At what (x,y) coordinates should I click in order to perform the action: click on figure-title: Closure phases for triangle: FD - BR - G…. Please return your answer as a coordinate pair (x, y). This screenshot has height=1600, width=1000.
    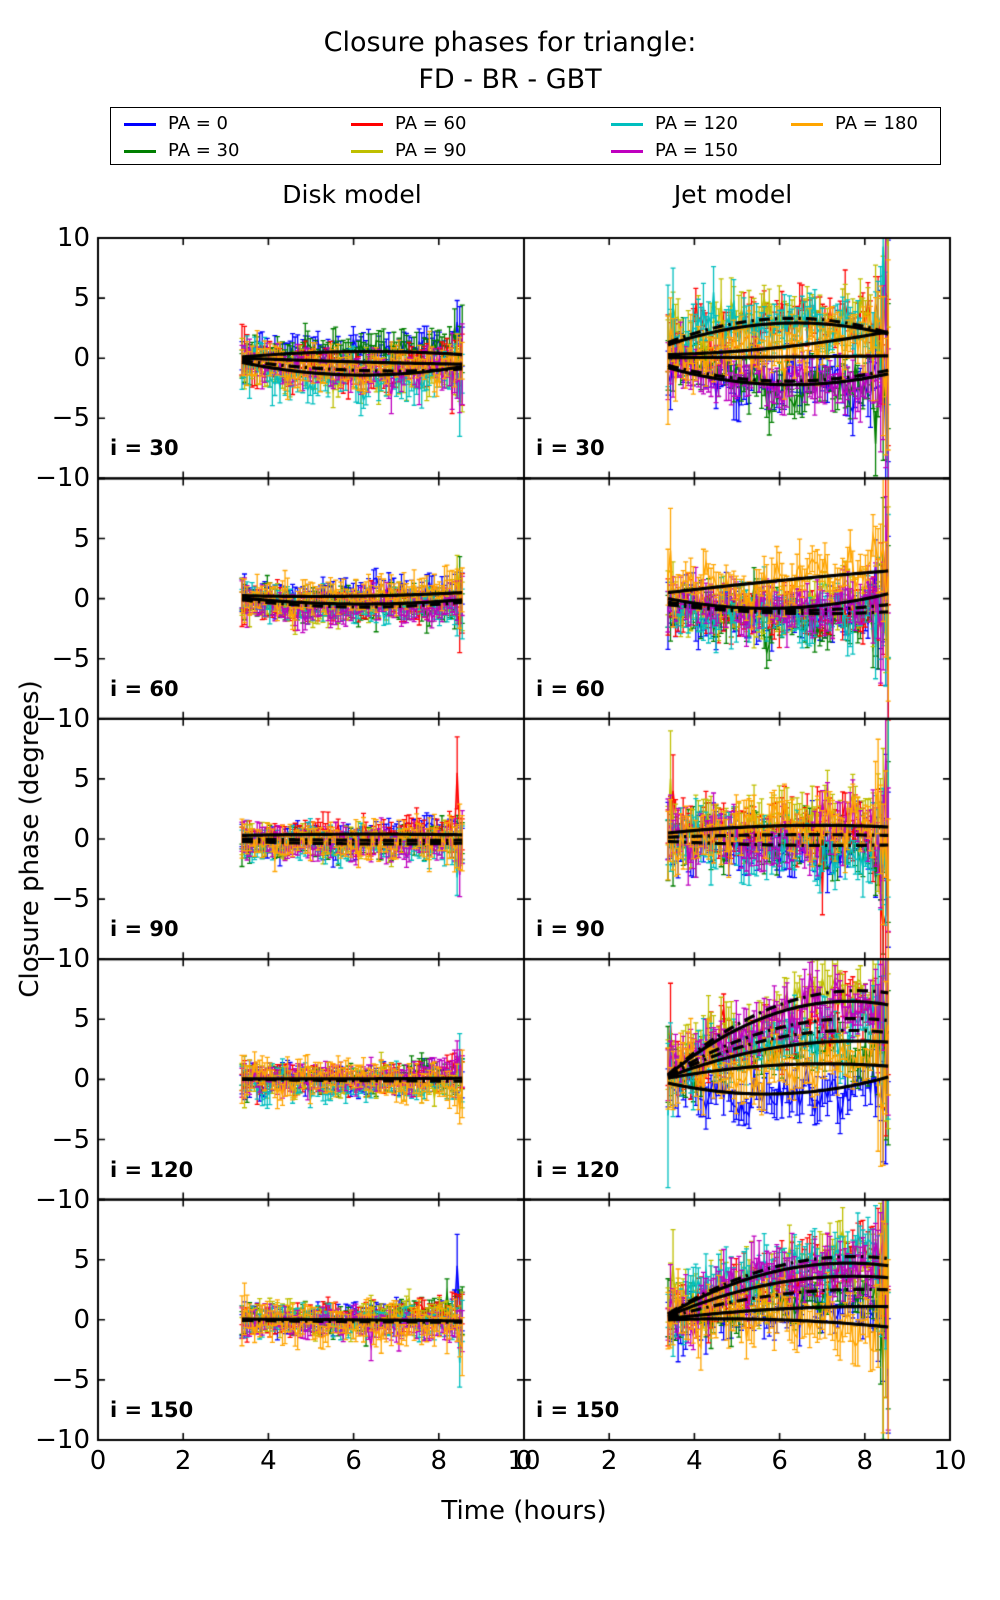
    Looking at the image, I should click on (505, 61).